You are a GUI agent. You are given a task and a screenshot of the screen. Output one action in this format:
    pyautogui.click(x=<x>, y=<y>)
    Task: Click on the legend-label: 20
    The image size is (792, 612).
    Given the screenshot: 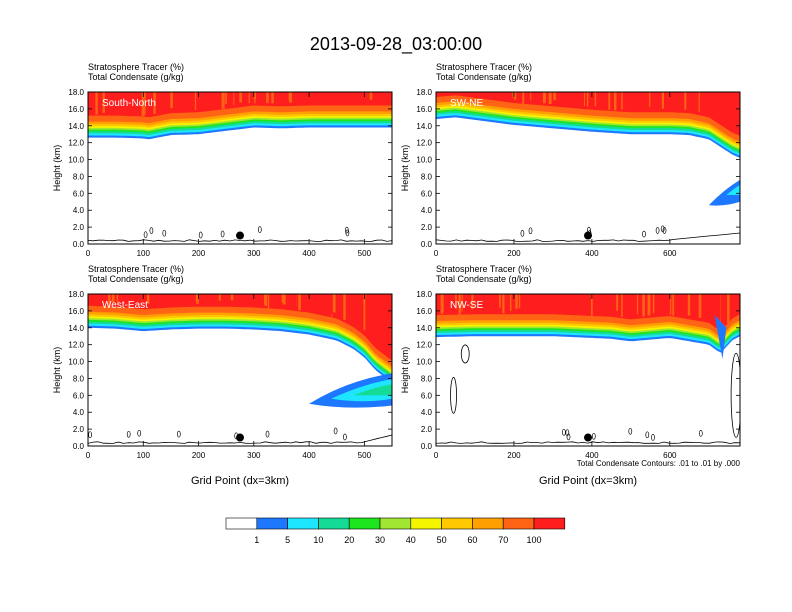 What is the action you would take?
    pyautogui.click(x=349, y=540)
    